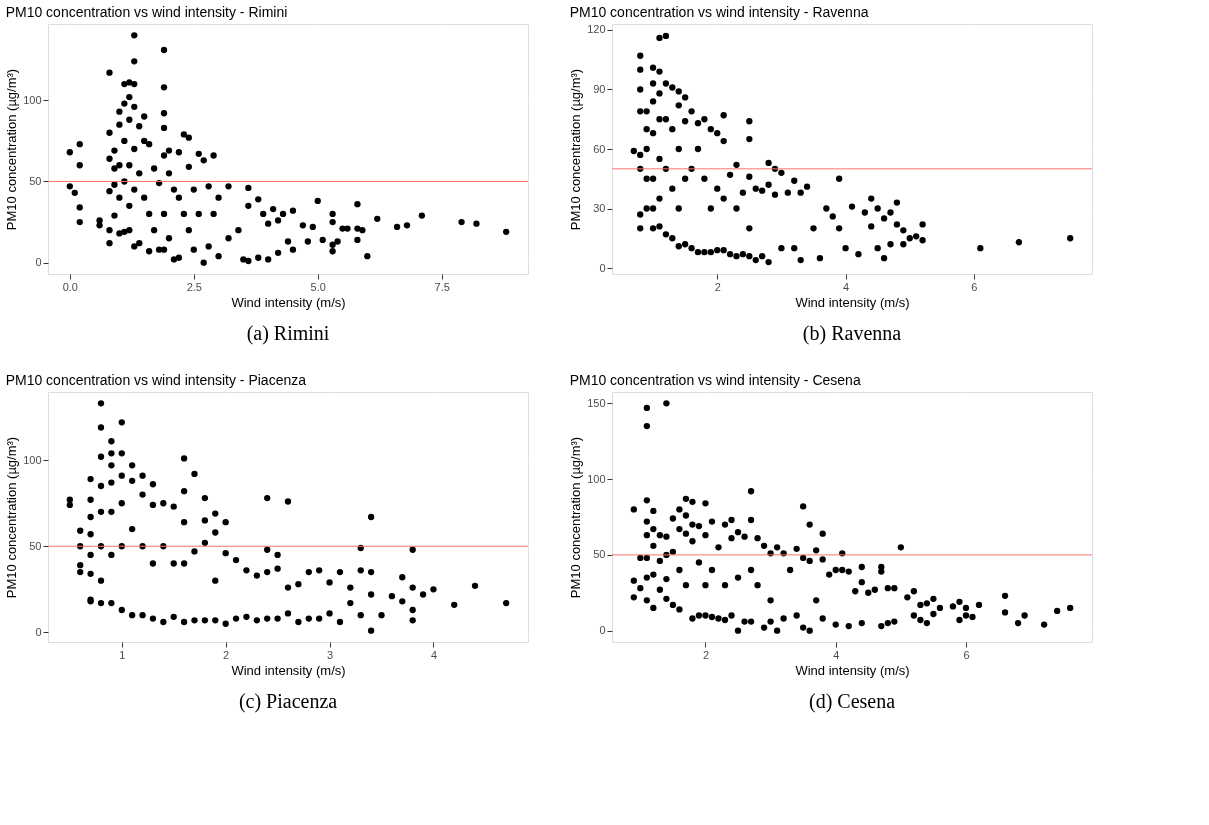 This screenshot has width=1209, height=825. Describe the element at coordinates (599, 88) in the screenshot. I see `y-tick-label: 90` at that location.